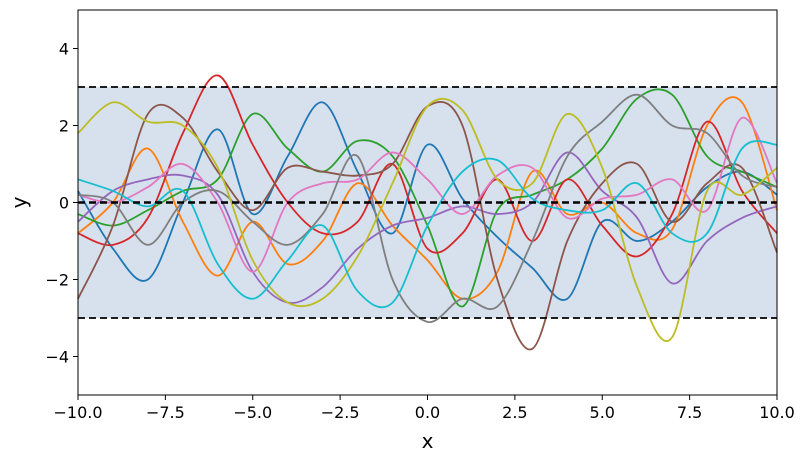  I want to click on x-tick-label: 10.0, so click(777, 412).